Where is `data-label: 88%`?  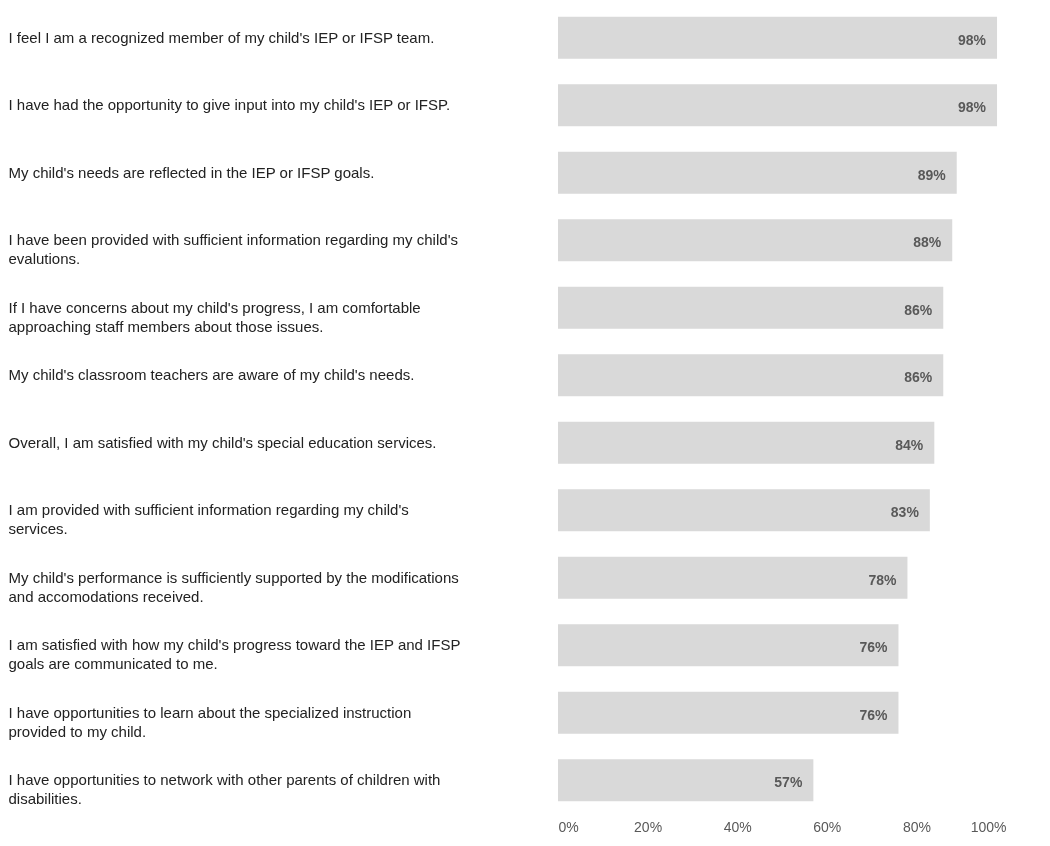 data-label: 88% is located at coordinates (927, 242).